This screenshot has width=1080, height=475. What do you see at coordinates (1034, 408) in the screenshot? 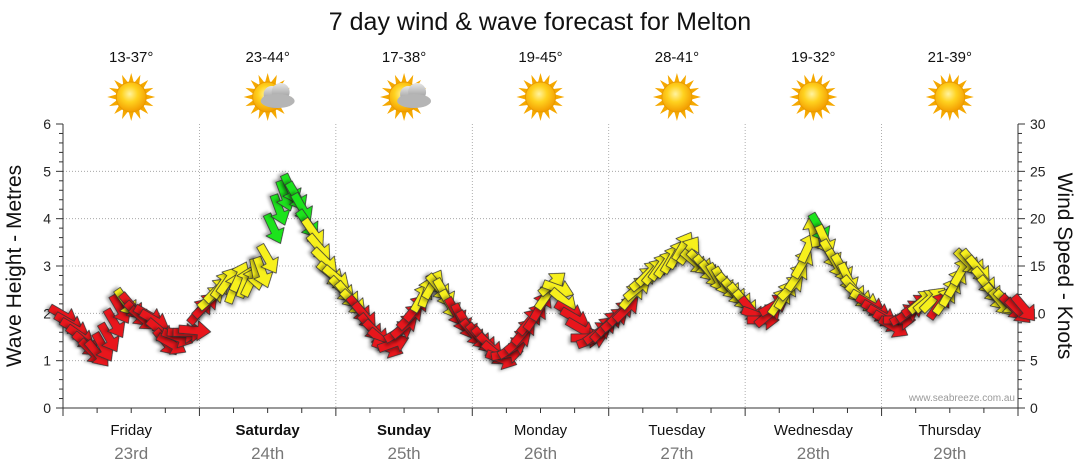
I see `y-right-tick-label: 0` at bounding box center [1034, 408].